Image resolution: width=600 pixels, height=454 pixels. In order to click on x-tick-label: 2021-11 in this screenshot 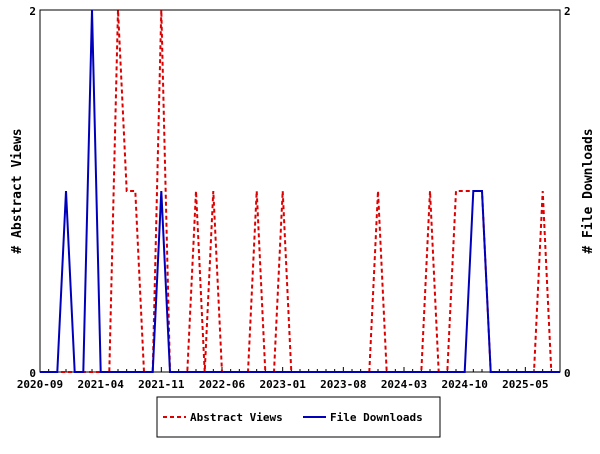, I will do `click(161, 384)`.